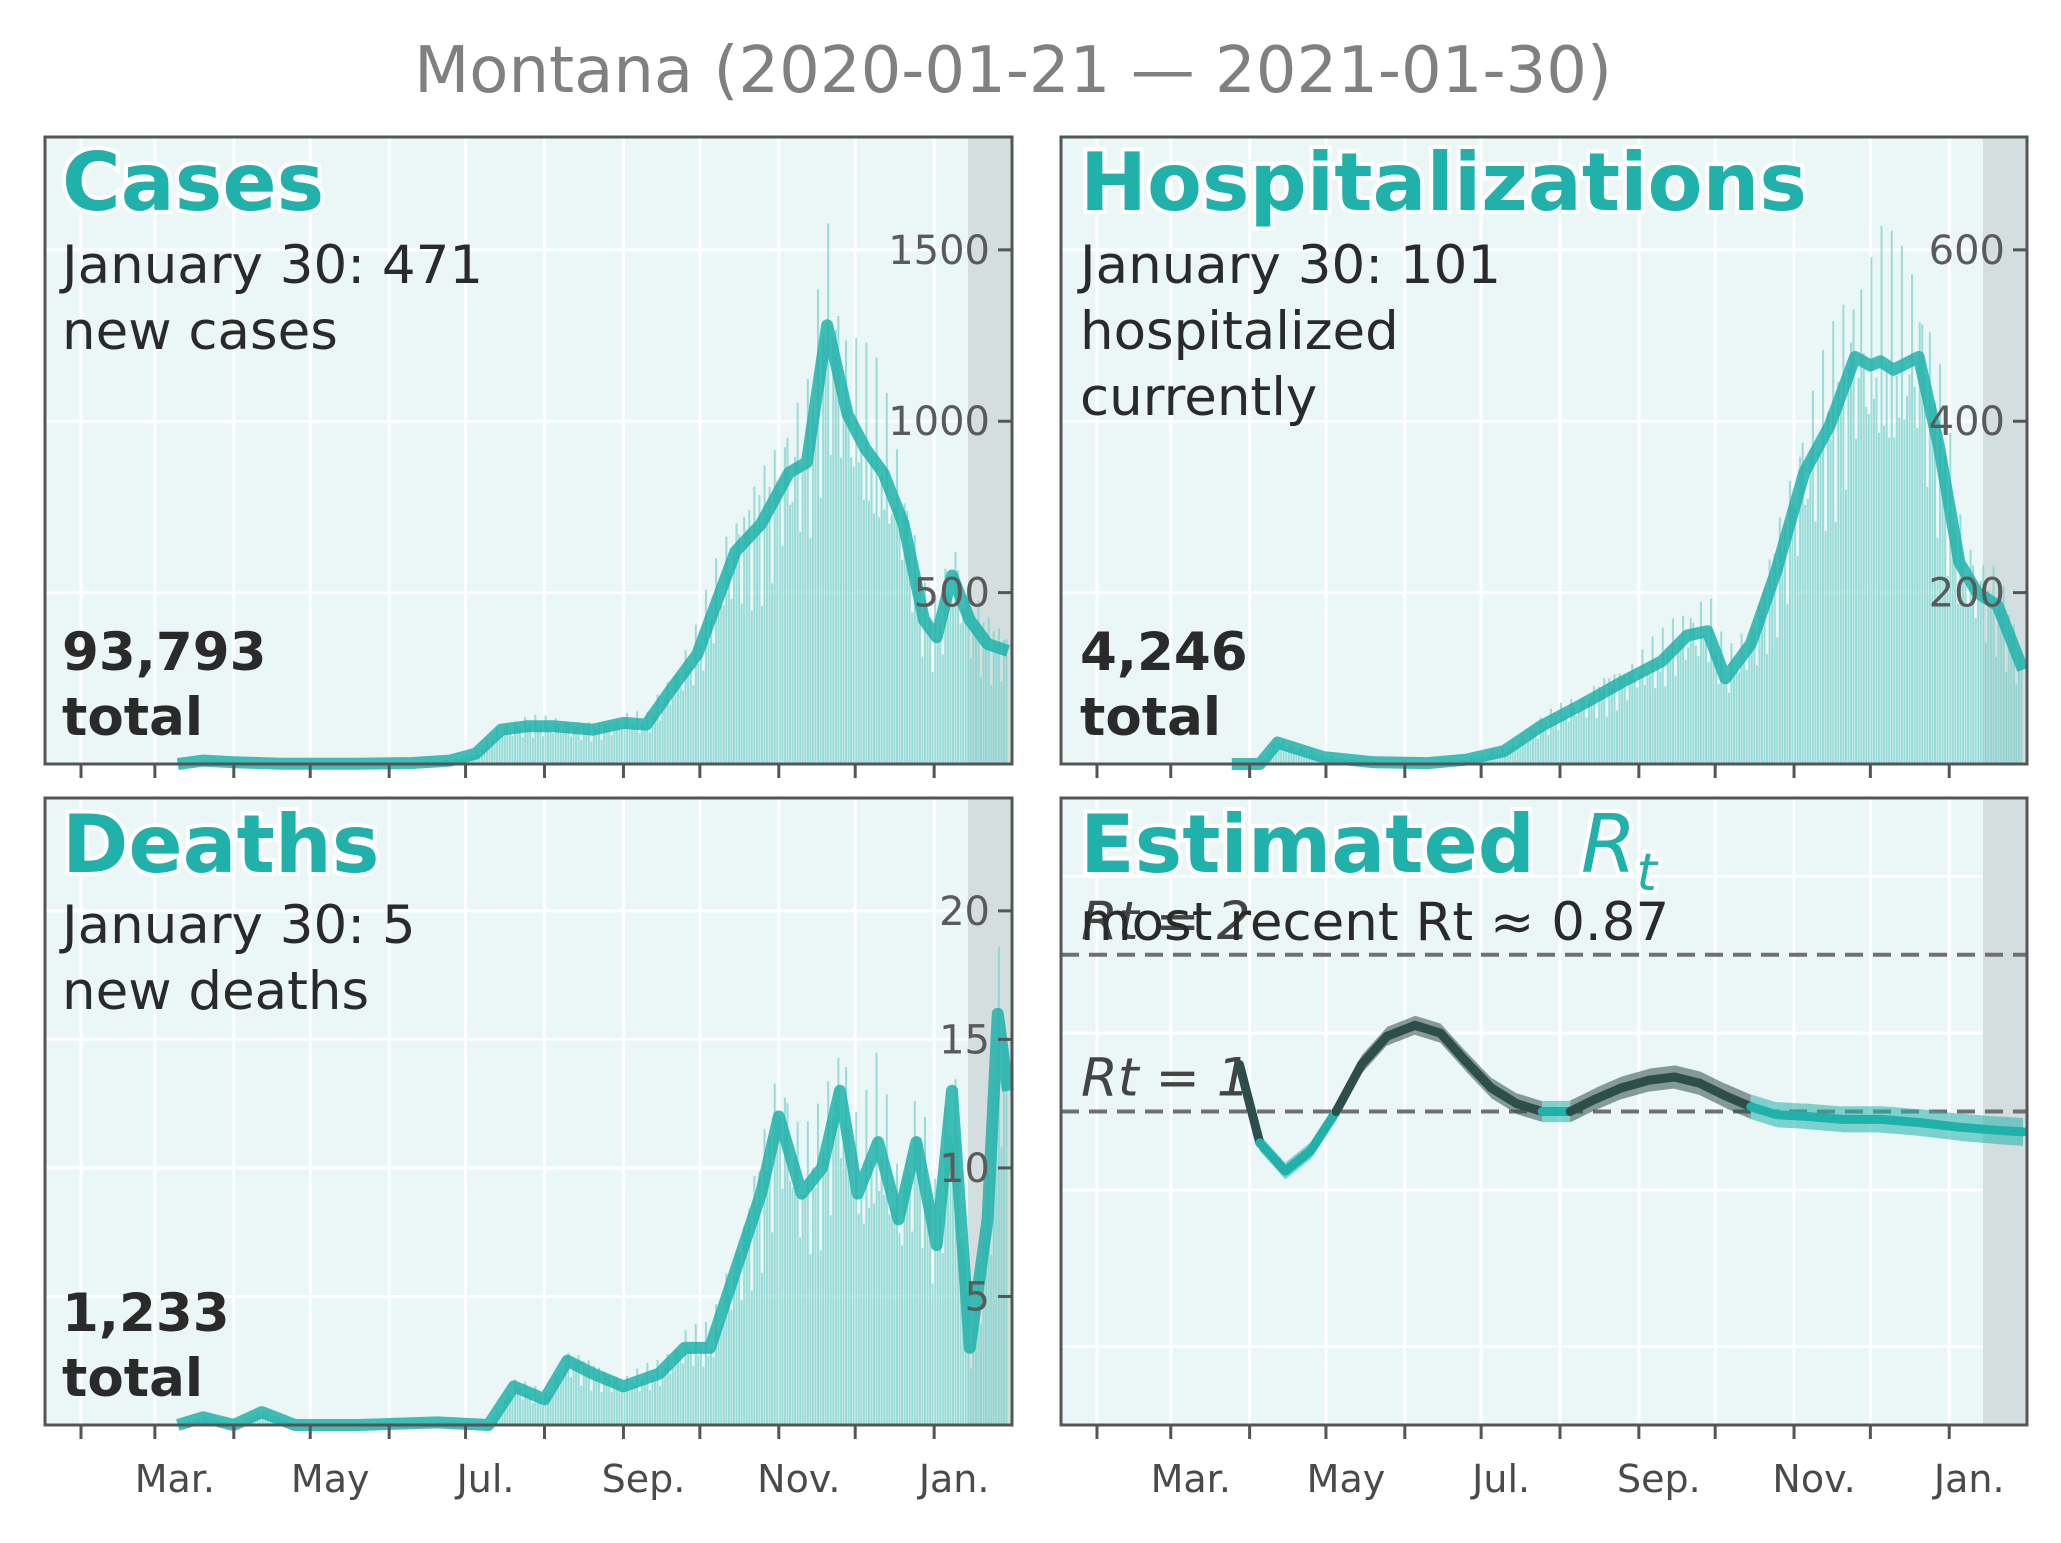 The height and width of the screenshot is (1543, 2061). Describe the element at coordinates (1289, 265) in the screenshot. I see `hospitalizations-subtitle-line1: January 30: 101` at that location.